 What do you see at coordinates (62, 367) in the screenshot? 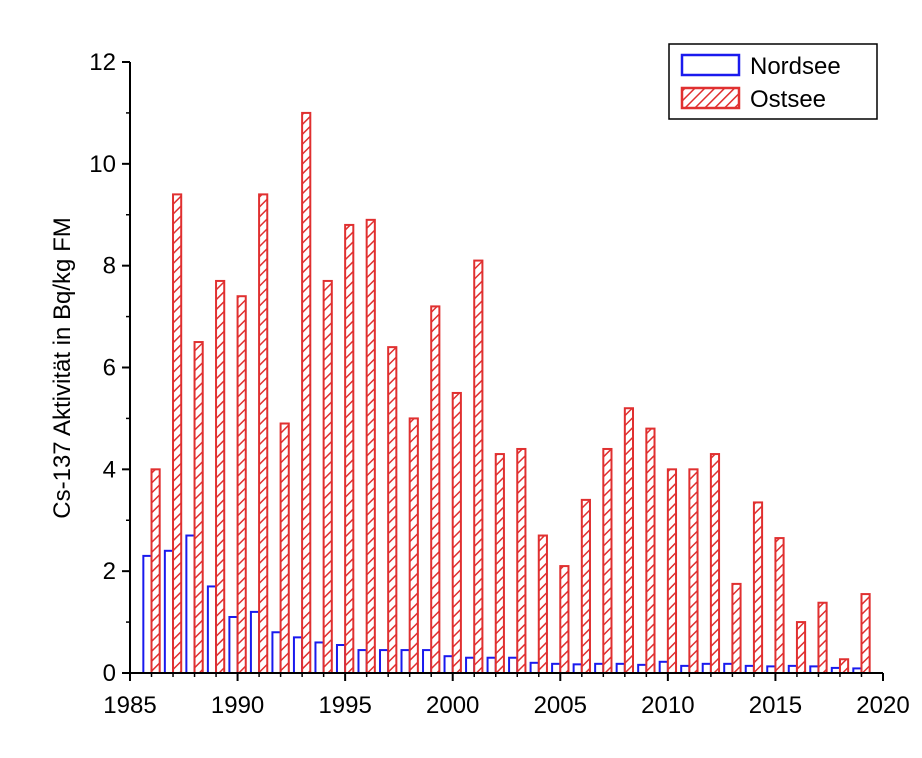
I see `y-axis-title: Cs-137 Aktivität in Bq/kg FM` at bounding box center [62, 367].